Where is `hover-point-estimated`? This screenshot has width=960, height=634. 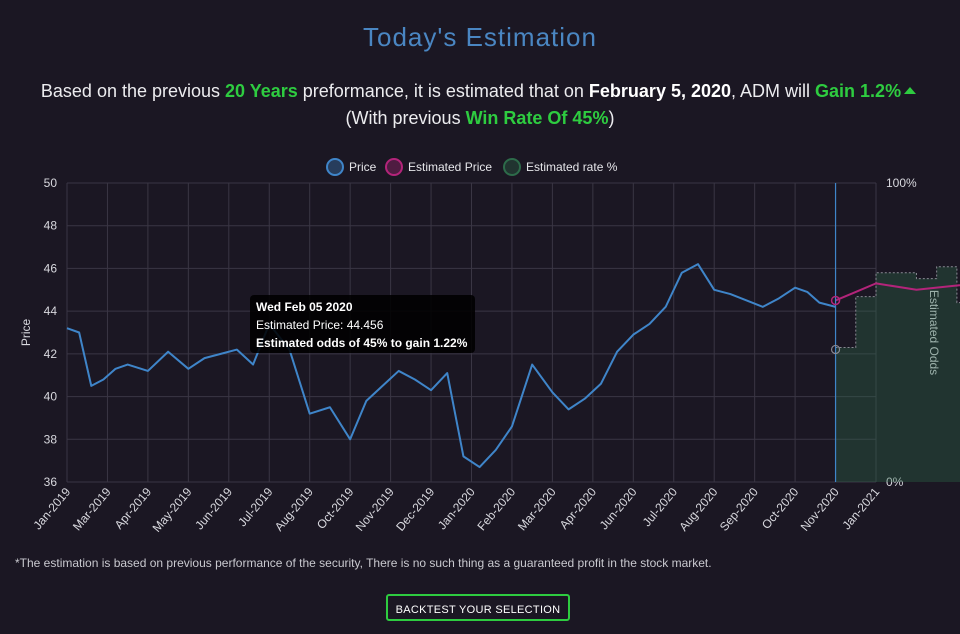 hover-point-estimated is located at coordinates (835, 300).